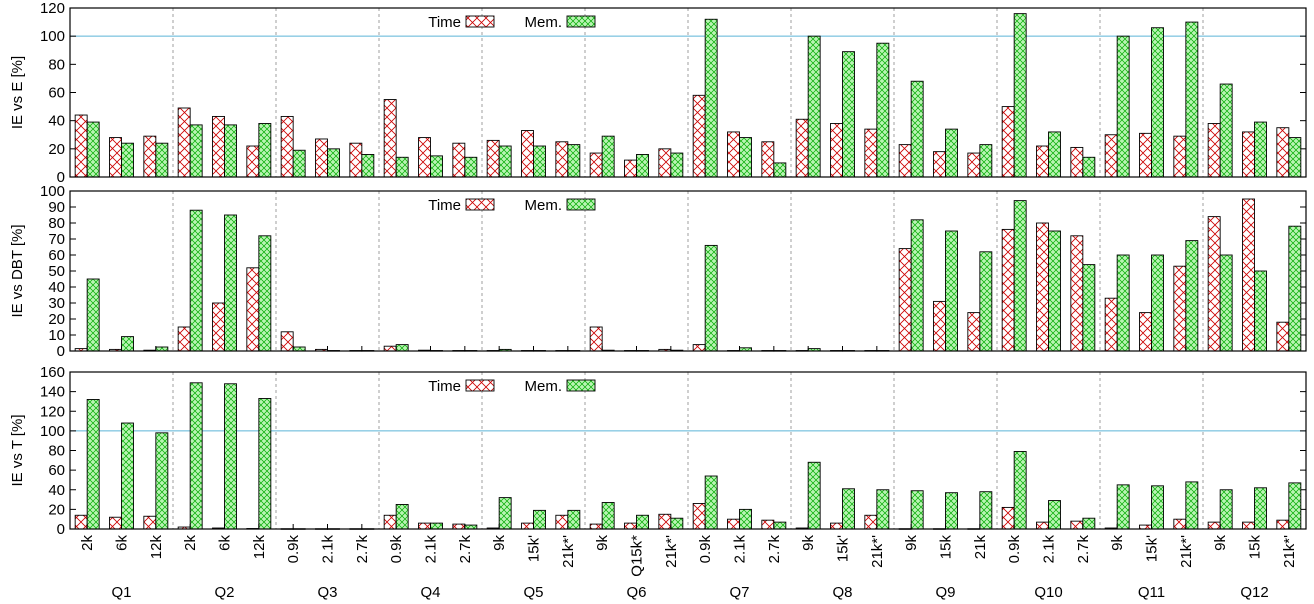 The height and width of the screenshot is (604, 1314). I want to click on legend-swatch-mem, so click(581, 385).